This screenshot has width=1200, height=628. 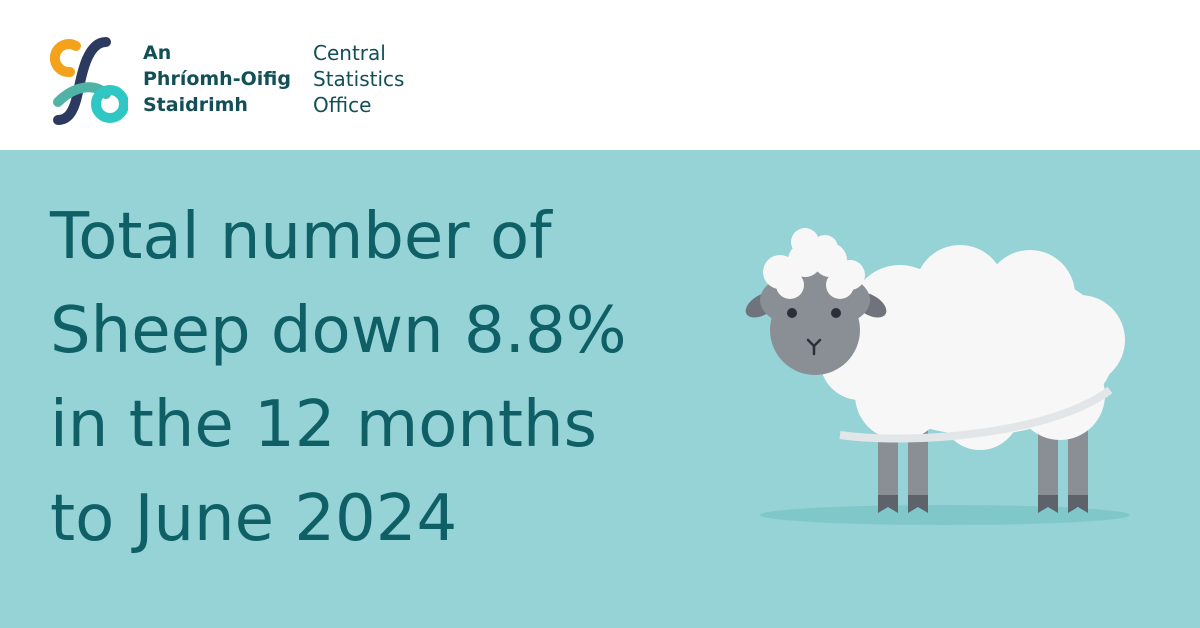 I want to click on logo-irish: An Phríomh-Oifig Staidrimh, so click(x=217, y=79).